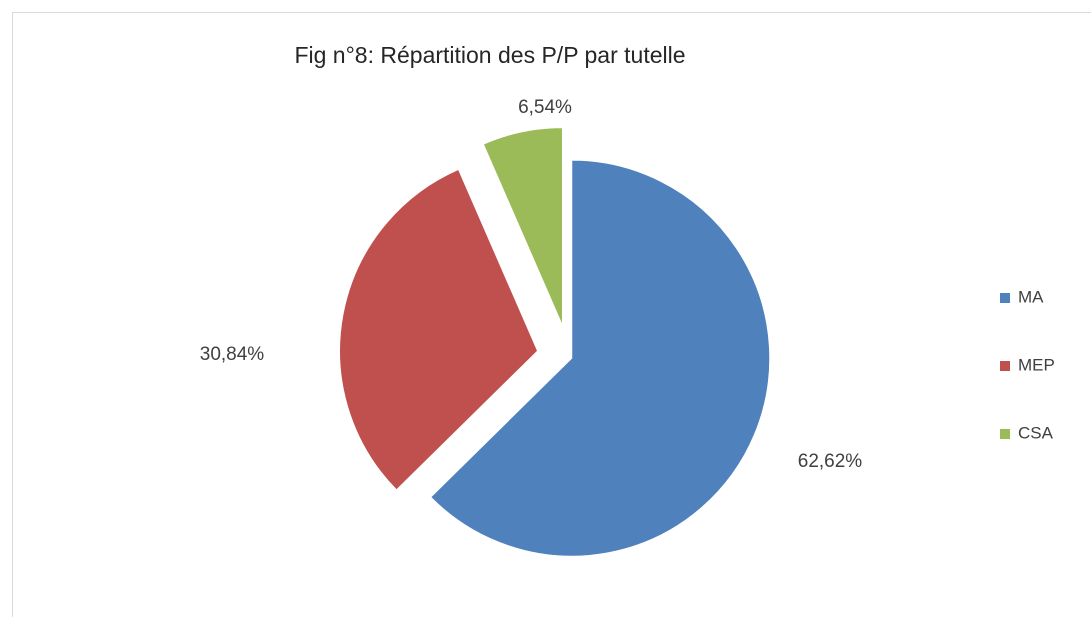 This screenshot has height=617, width=1091. Describe the element at coordinates (830, 461) in the screenshot. I see `data-label: 62,62%` at that location.